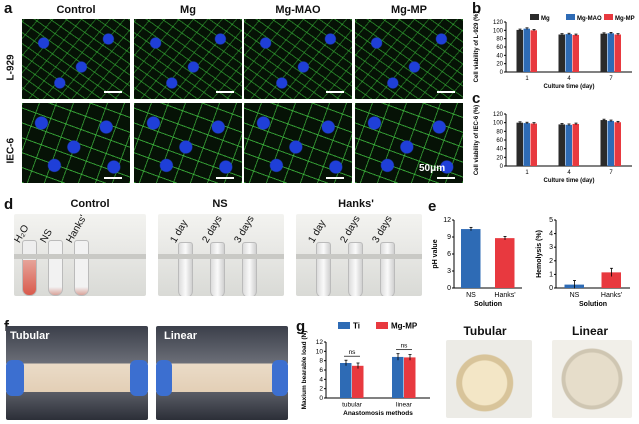 The image size is (639, 424). Describe the element at coordinates (499, 65) in the screenshot. I see `y-tick-label: 20` at that location.